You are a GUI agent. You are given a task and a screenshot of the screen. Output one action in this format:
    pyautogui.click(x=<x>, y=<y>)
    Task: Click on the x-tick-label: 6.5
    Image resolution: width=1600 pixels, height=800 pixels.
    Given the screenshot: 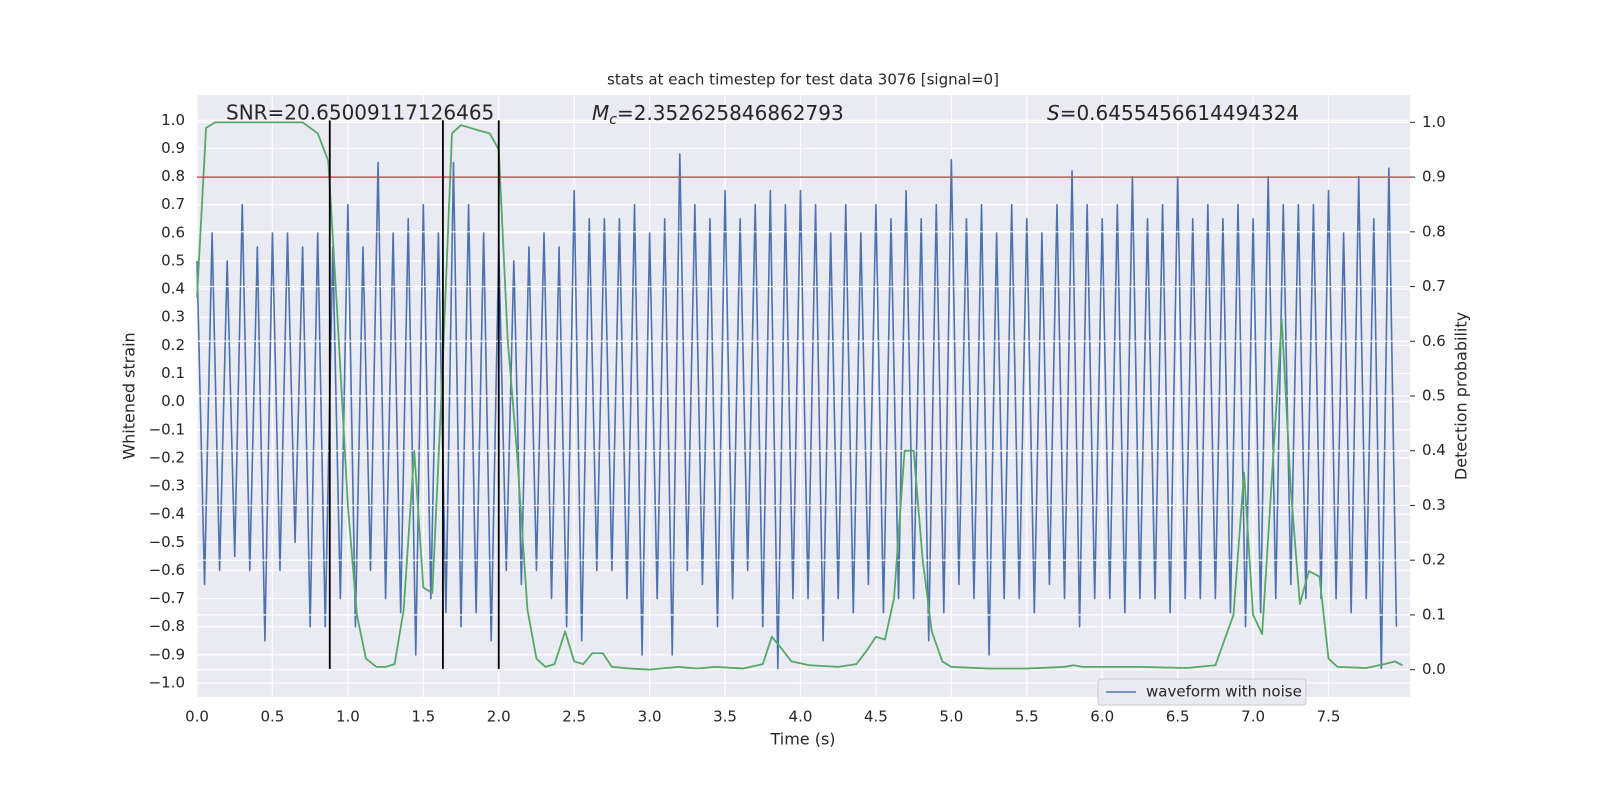 What is the action you would take?
    pyautogui.click(x=1178, y=717)
    